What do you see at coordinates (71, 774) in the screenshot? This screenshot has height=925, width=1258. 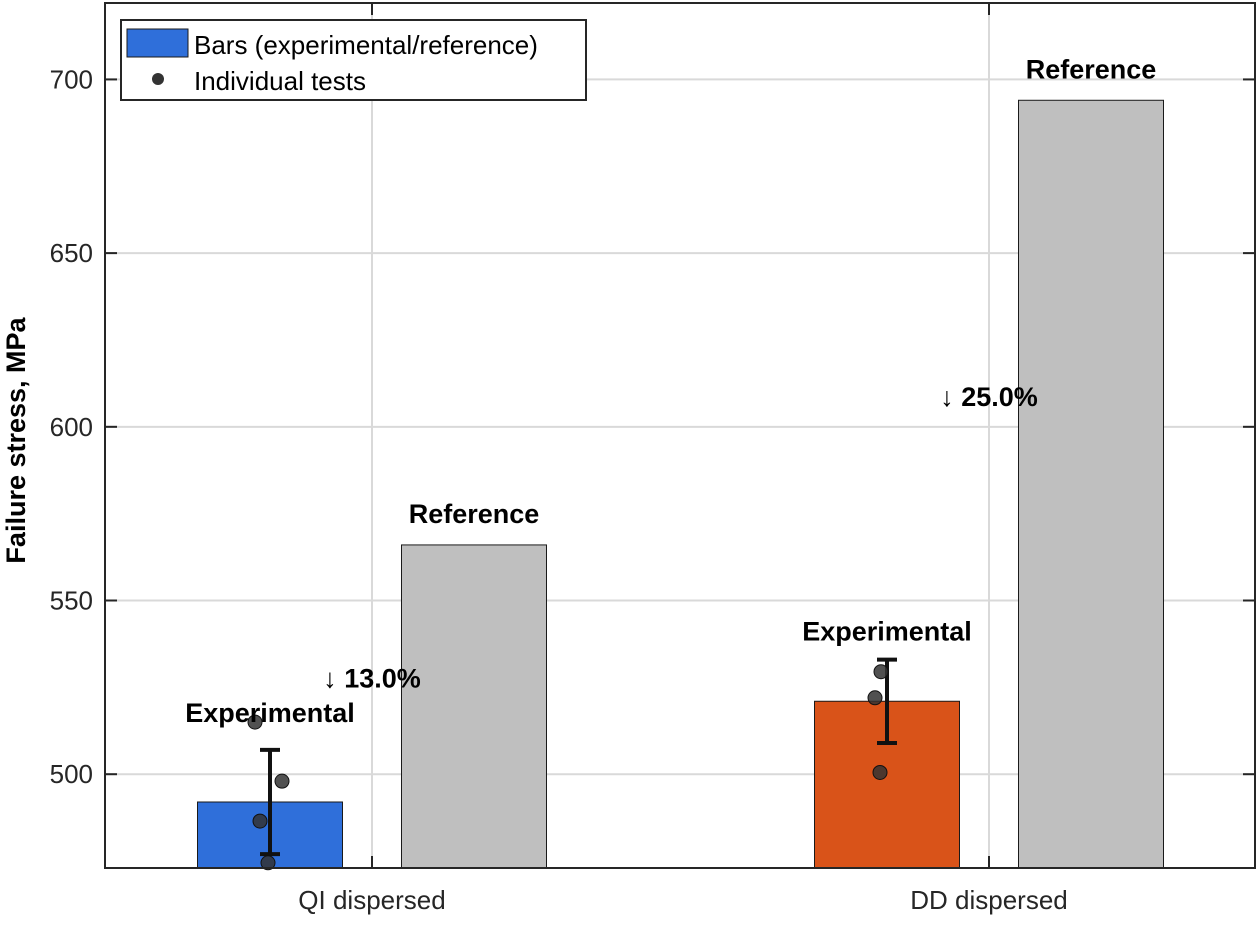 I see `y-tick-label: 500` at bounding box center [71, 774].